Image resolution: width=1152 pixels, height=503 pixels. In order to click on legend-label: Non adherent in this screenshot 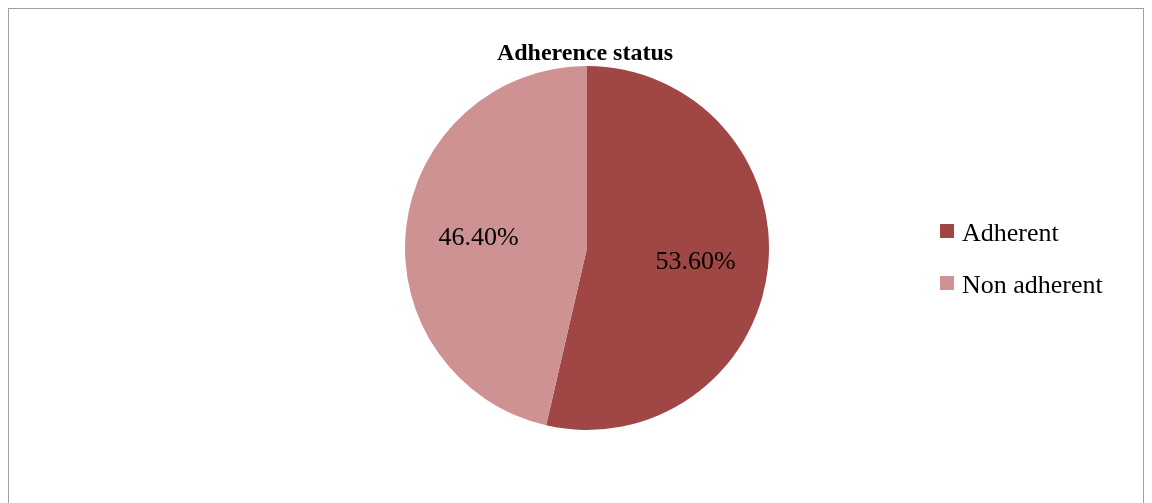, I will do `click(1033, 285)`.